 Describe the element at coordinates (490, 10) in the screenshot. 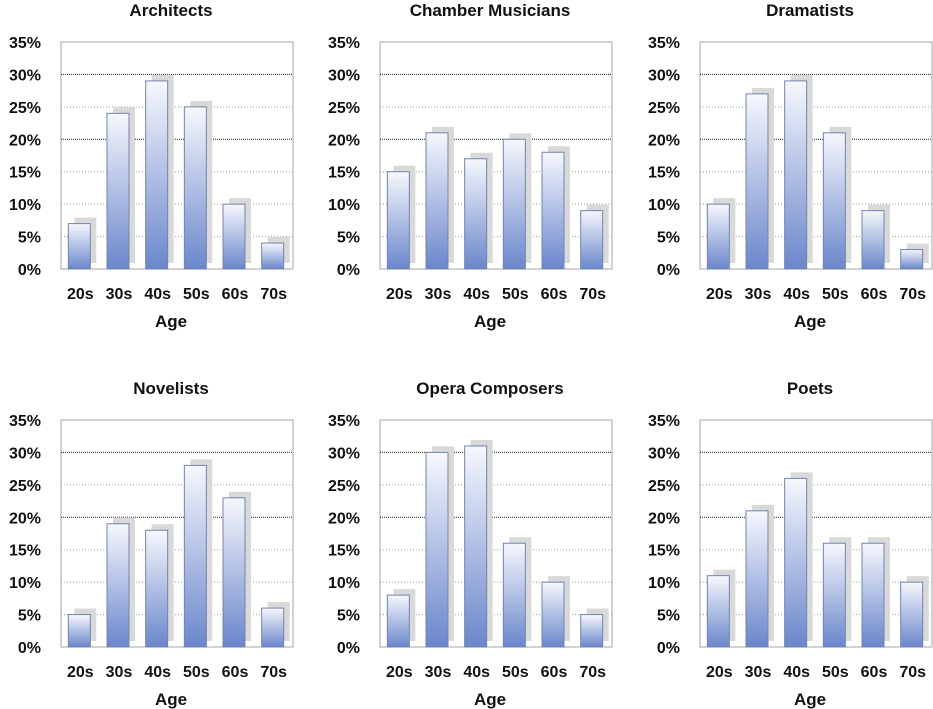

I see `chart-title: Chamber Musicians` at that location.